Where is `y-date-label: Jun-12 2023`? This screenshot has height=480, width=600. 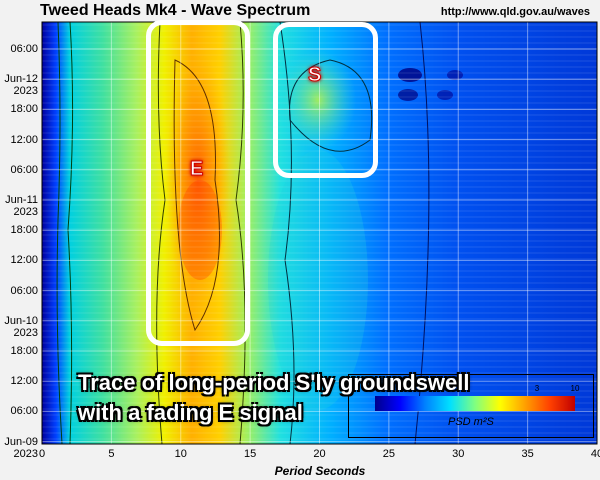
y-date-label: Jun-12 2023 is located at coordinates (19, 85).